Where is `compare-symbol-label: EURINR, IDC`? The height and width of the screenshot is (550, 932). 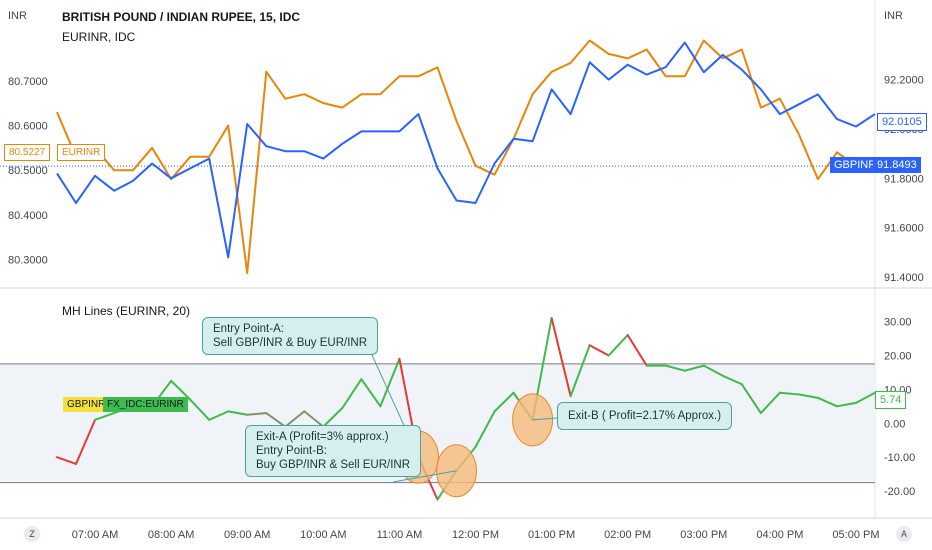 compare-symbol-label: EURINR, IDC is located at coordinates (99, 37).